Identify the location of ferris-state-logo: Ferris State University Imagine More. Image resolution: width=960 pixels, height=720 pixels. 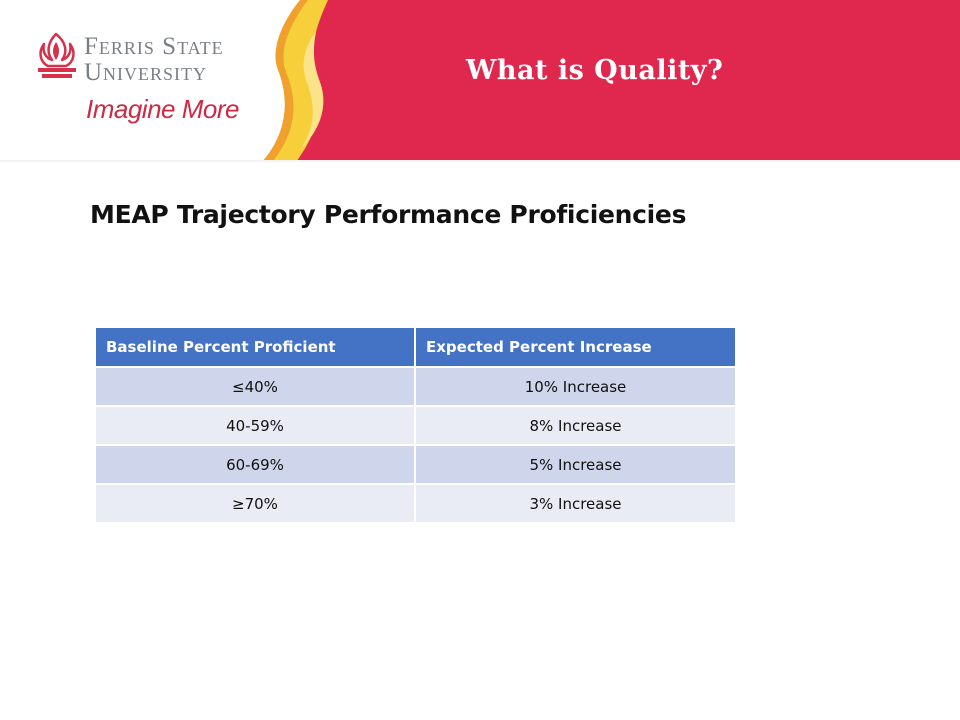
(152, 85).